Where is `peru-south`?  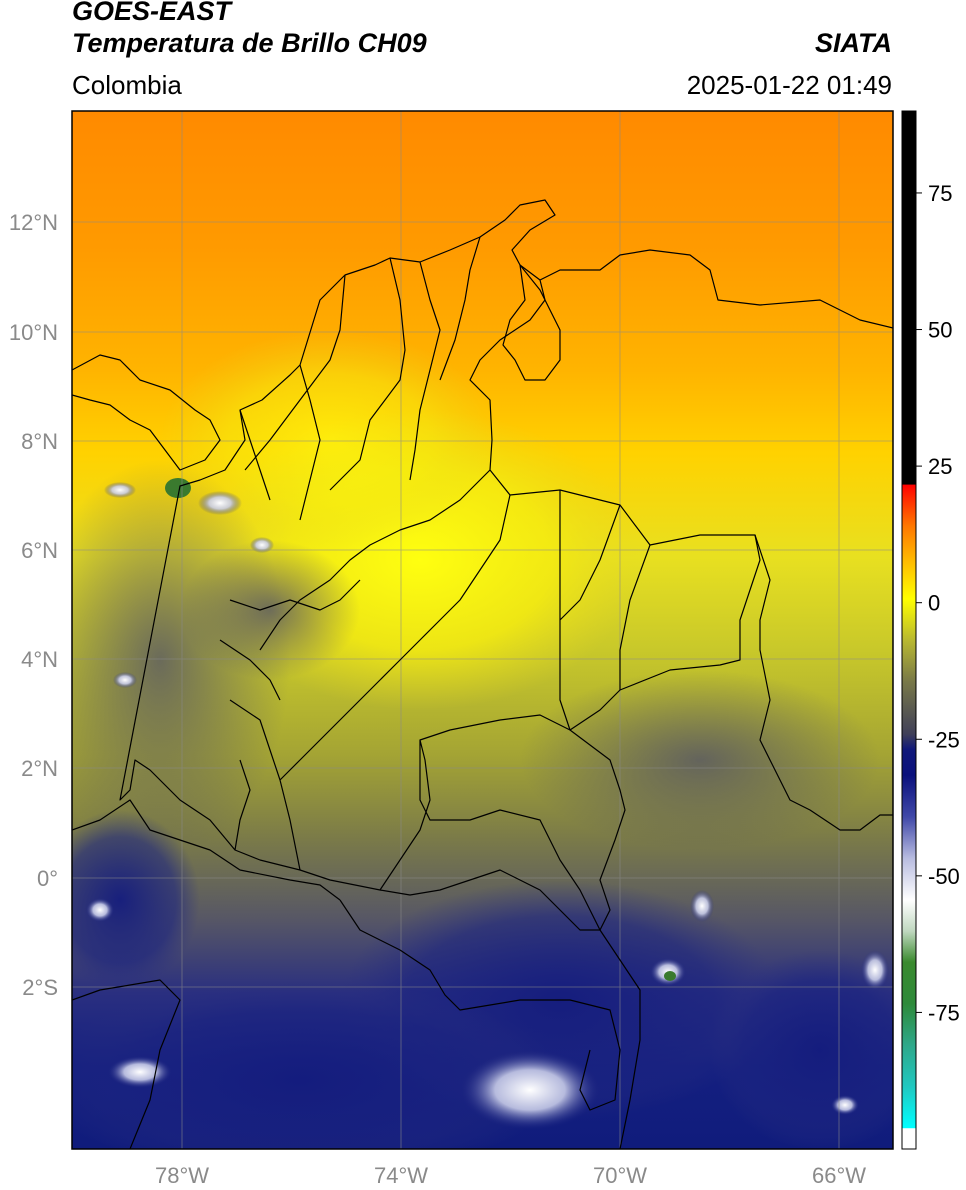 peru-south is located at coordinates (126, 1064).